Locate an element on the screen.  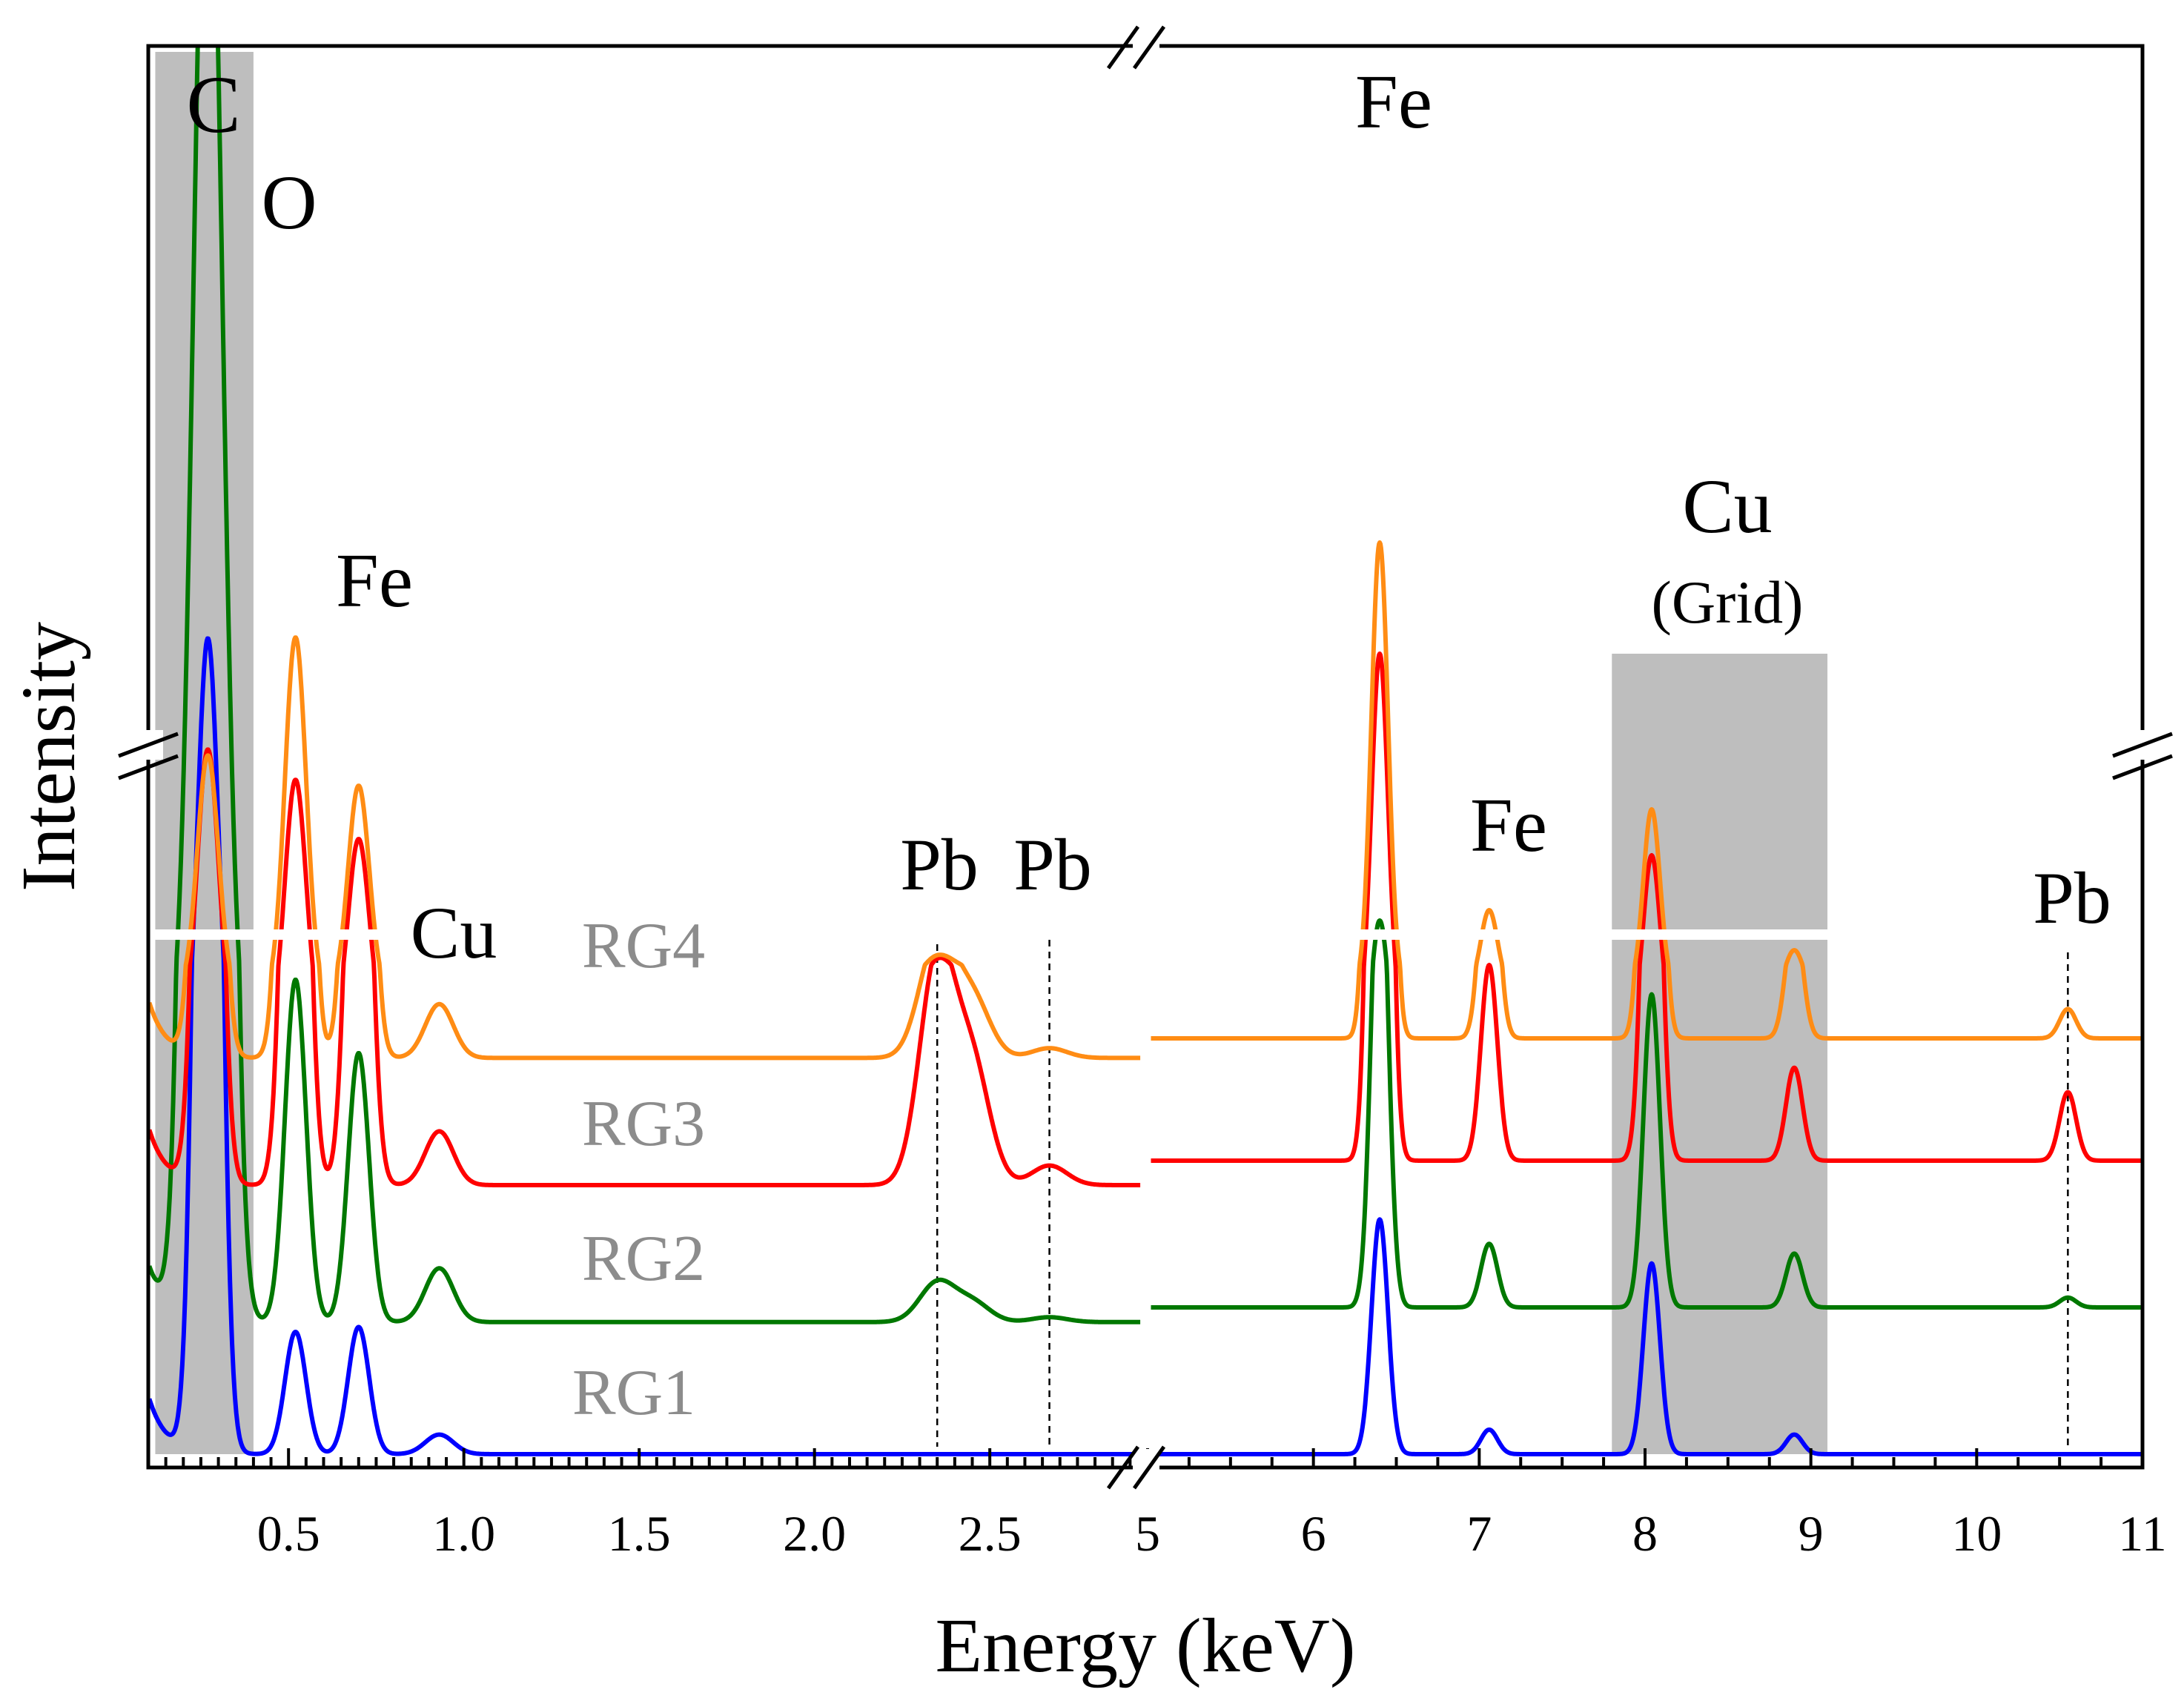
peak-label-o: O is located at coordinates (289, 202).